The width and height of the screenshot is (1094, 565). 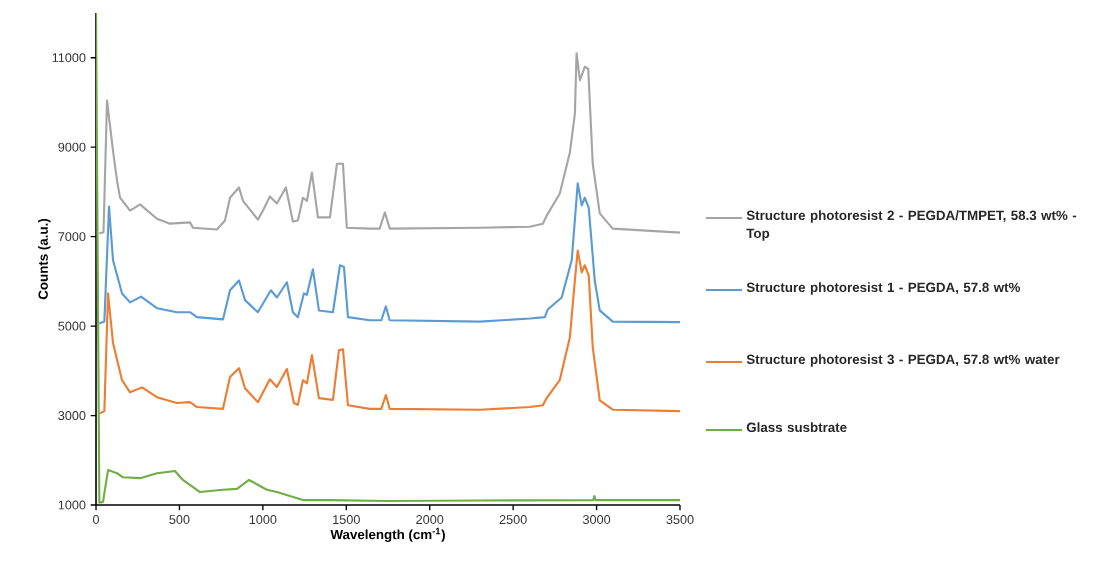 What do you see at coordinates (430, 520) in the screenshot?
I see `x-tick-label: 2000` at bounding box center [430, 520].